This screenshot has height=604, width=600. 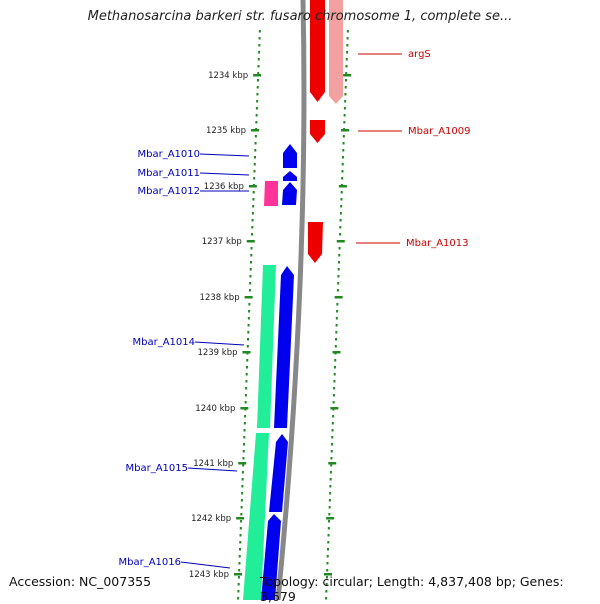 What do you see at coordinates (271, 193) in the screenshot?
I see `feature-Mbar_A1012-misc` at bounding box center [271, 193].